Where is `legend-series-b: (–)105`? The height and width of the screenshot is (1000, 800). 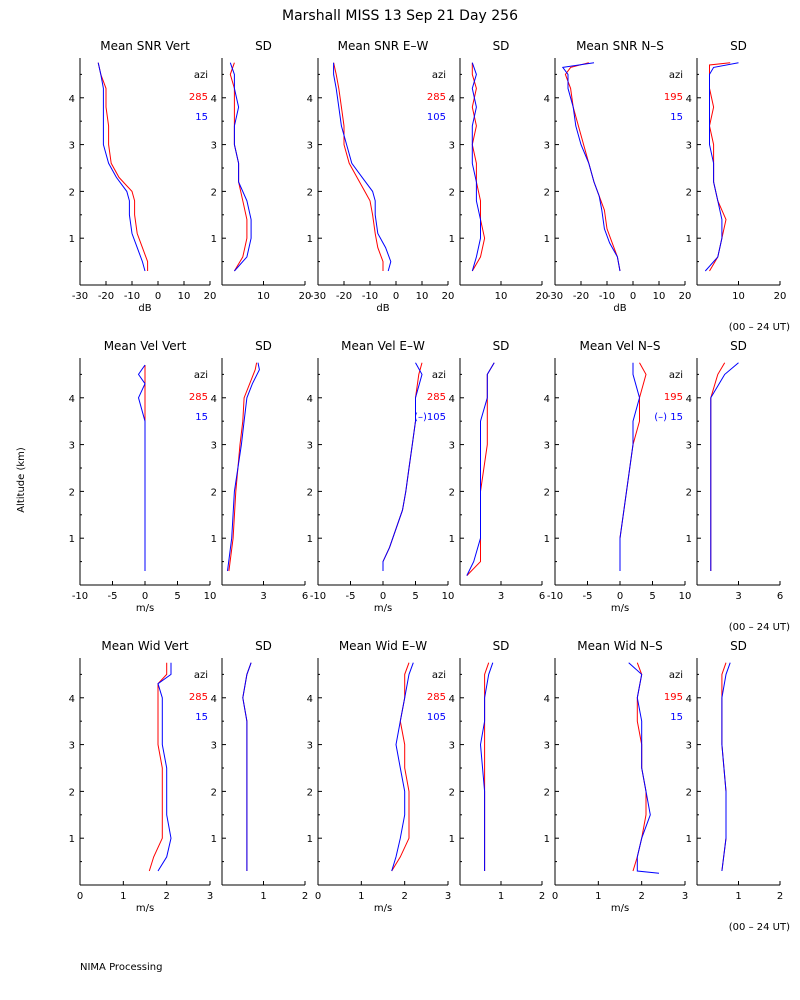
legend-series-b: (–)105 is located at coordinates (430, 417).